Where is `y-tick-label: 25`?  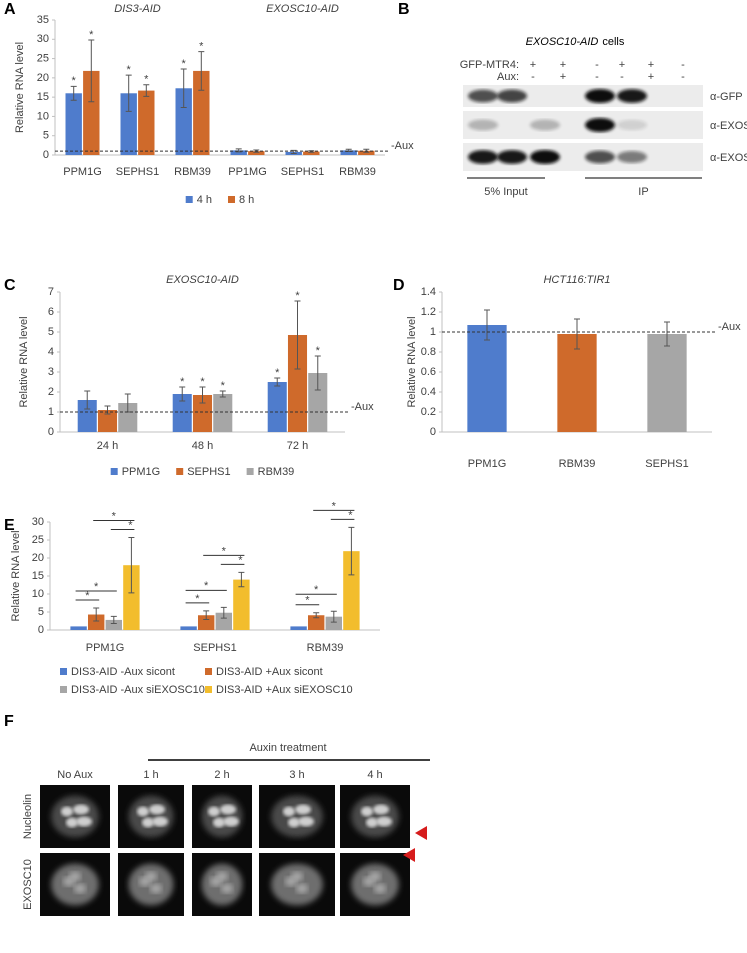 y-tick-label: 25 is located at coordinates (43, 58).